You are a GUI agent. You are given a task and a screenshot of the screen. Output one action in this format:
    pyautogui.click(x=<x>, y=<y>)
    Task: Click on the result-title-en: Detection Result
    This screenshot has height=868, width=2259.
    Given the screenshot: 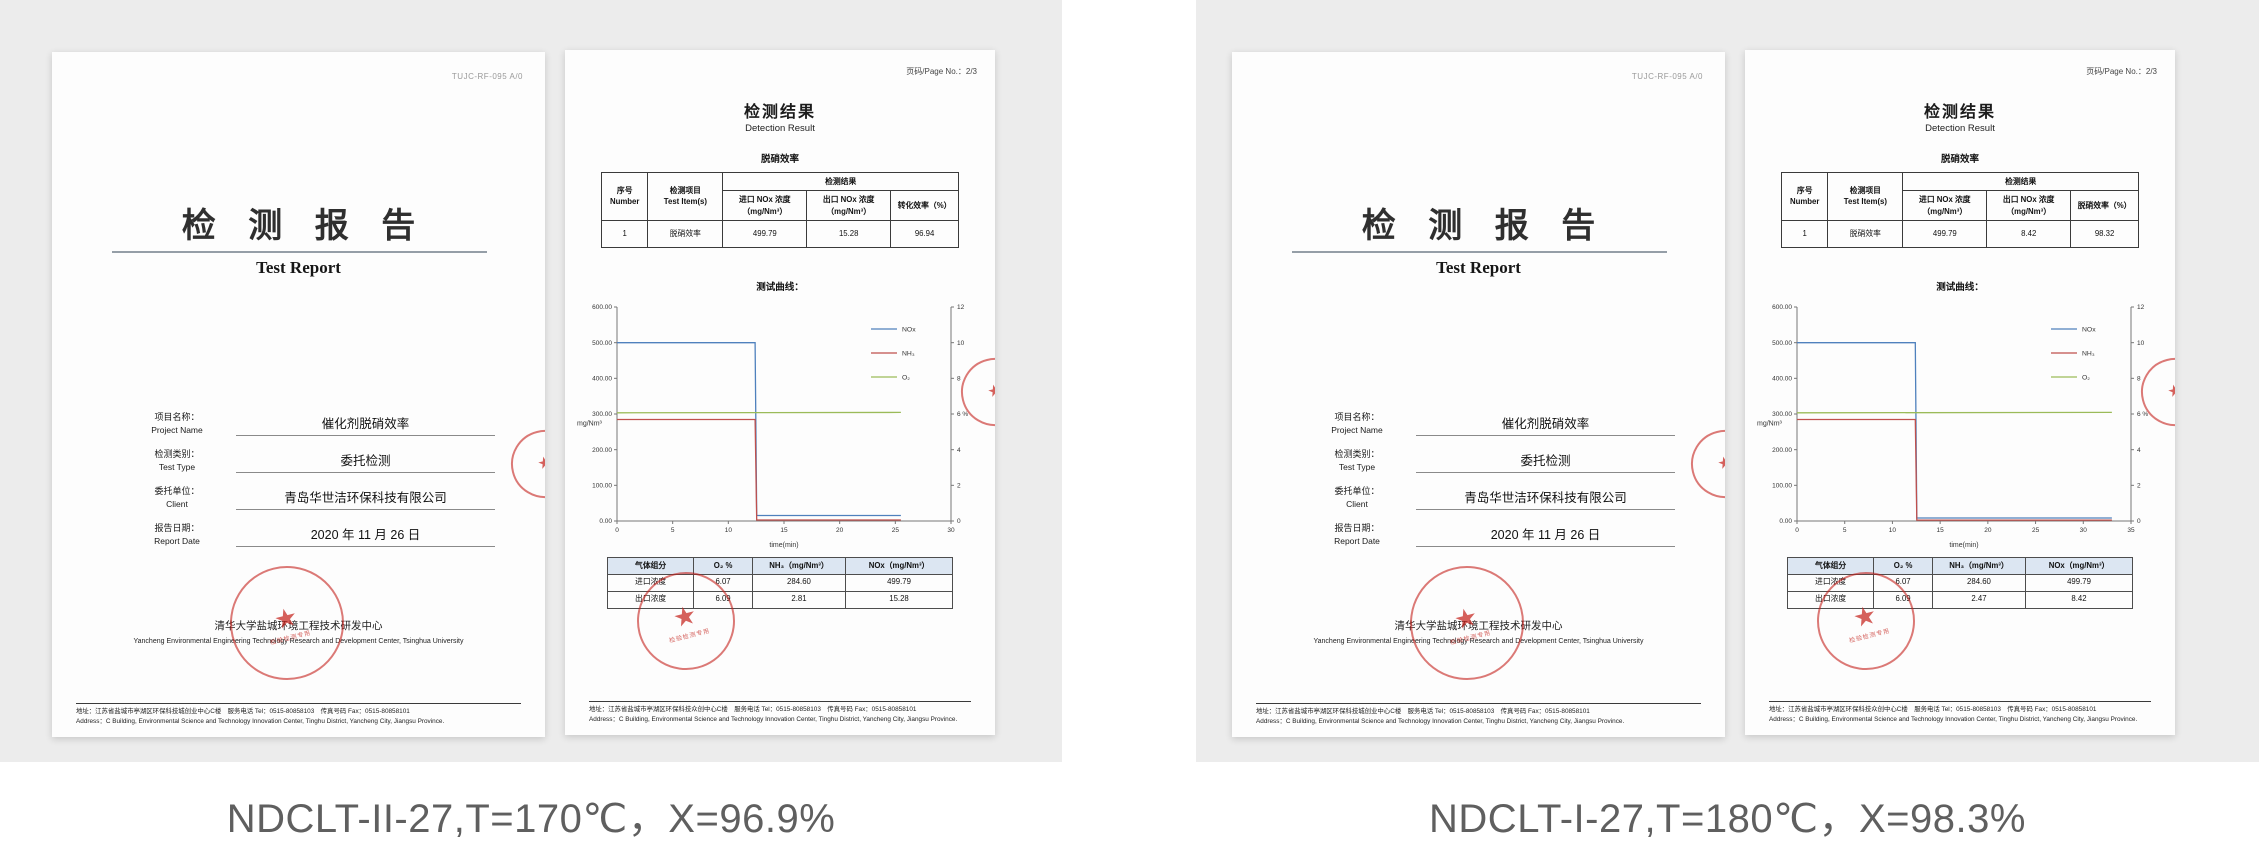 What is the action you would take?
    pyautogui.click(x=780, y=128)
    